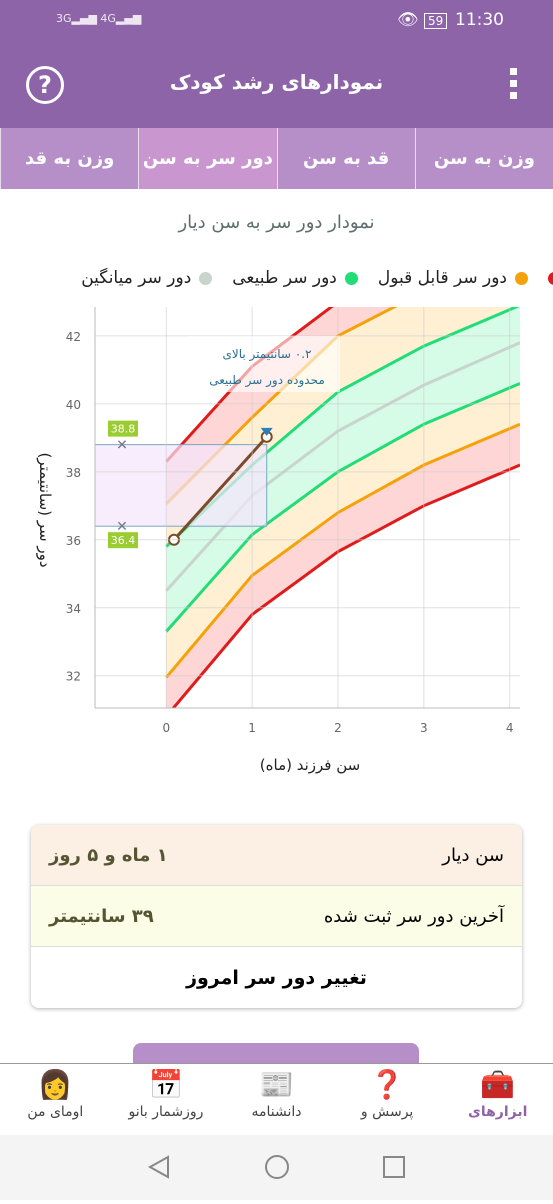  Describe the element at coordinates (55, 1112) in the screenshot. I see `nav-label: اومای من` at that location.